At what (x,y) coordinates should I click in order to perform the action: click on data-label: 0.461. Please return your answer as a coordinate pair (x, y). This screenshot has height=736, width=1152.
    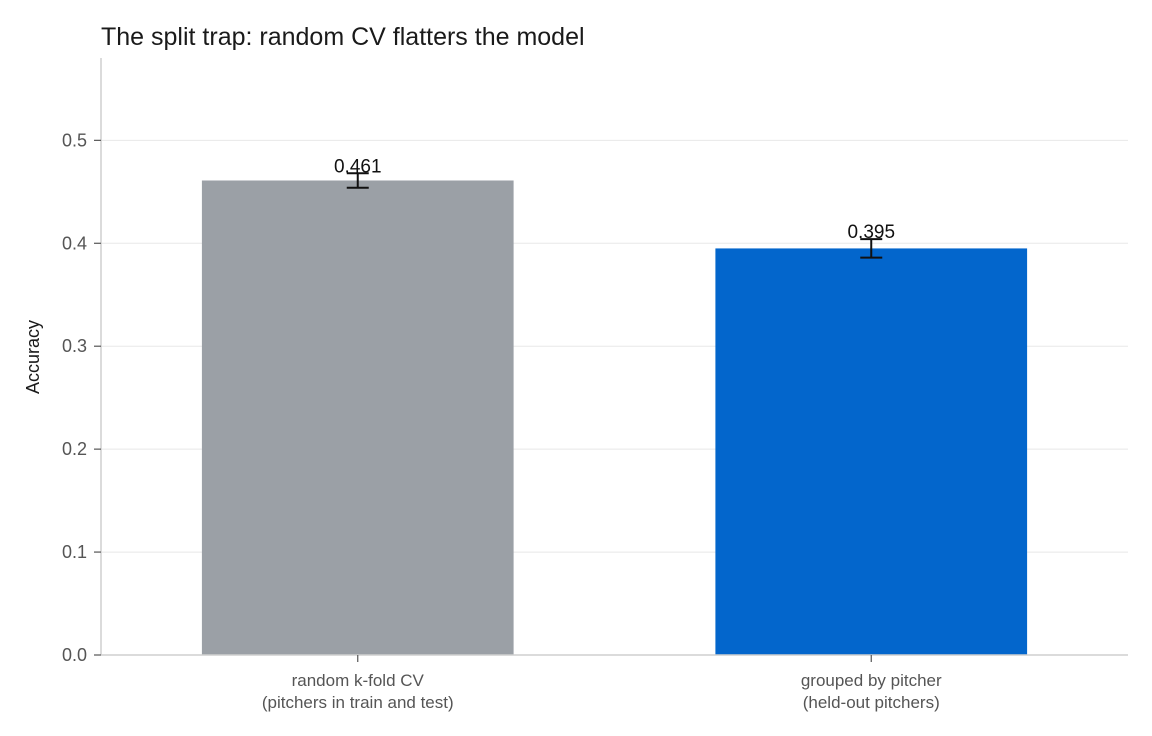
    Looking at the image, I should click on (358, 166).